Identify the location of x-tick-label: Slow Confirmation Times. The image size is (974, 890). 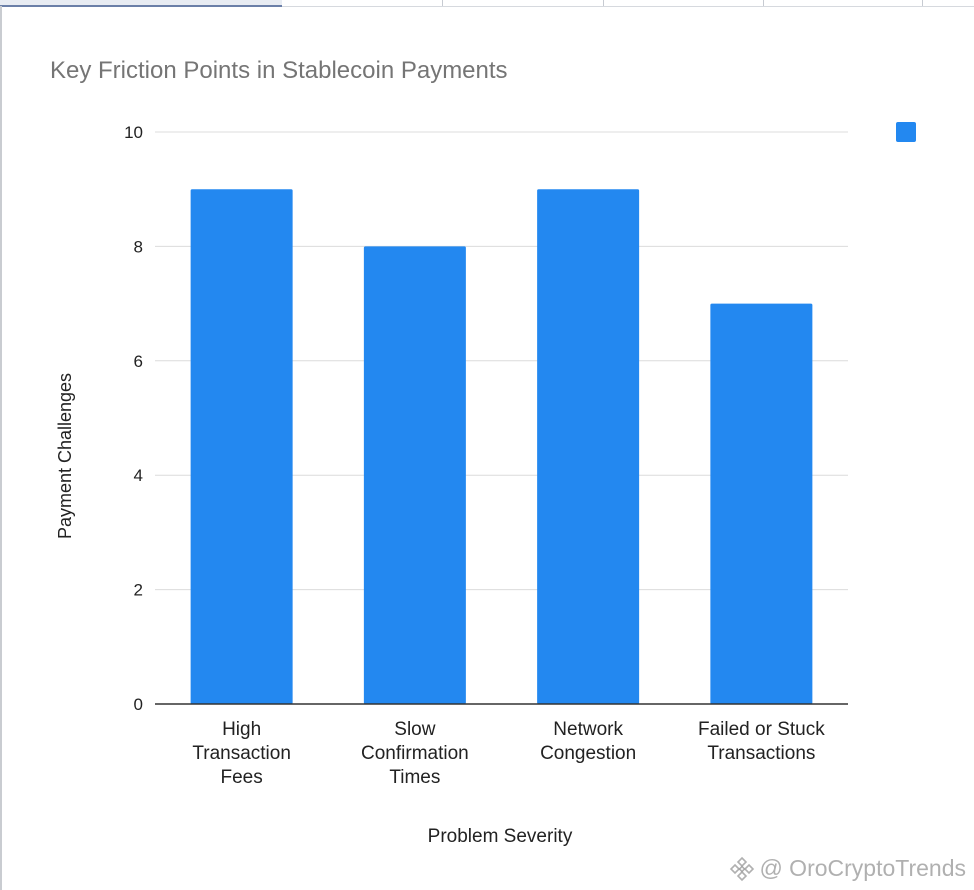
(415, 753).